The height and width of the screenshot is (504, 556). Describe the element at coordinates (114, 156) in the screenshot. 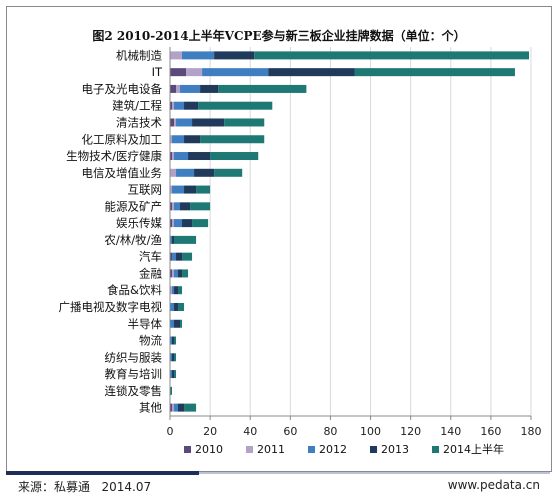

I see `category-label: 生物技术/医疗健康` at that location.